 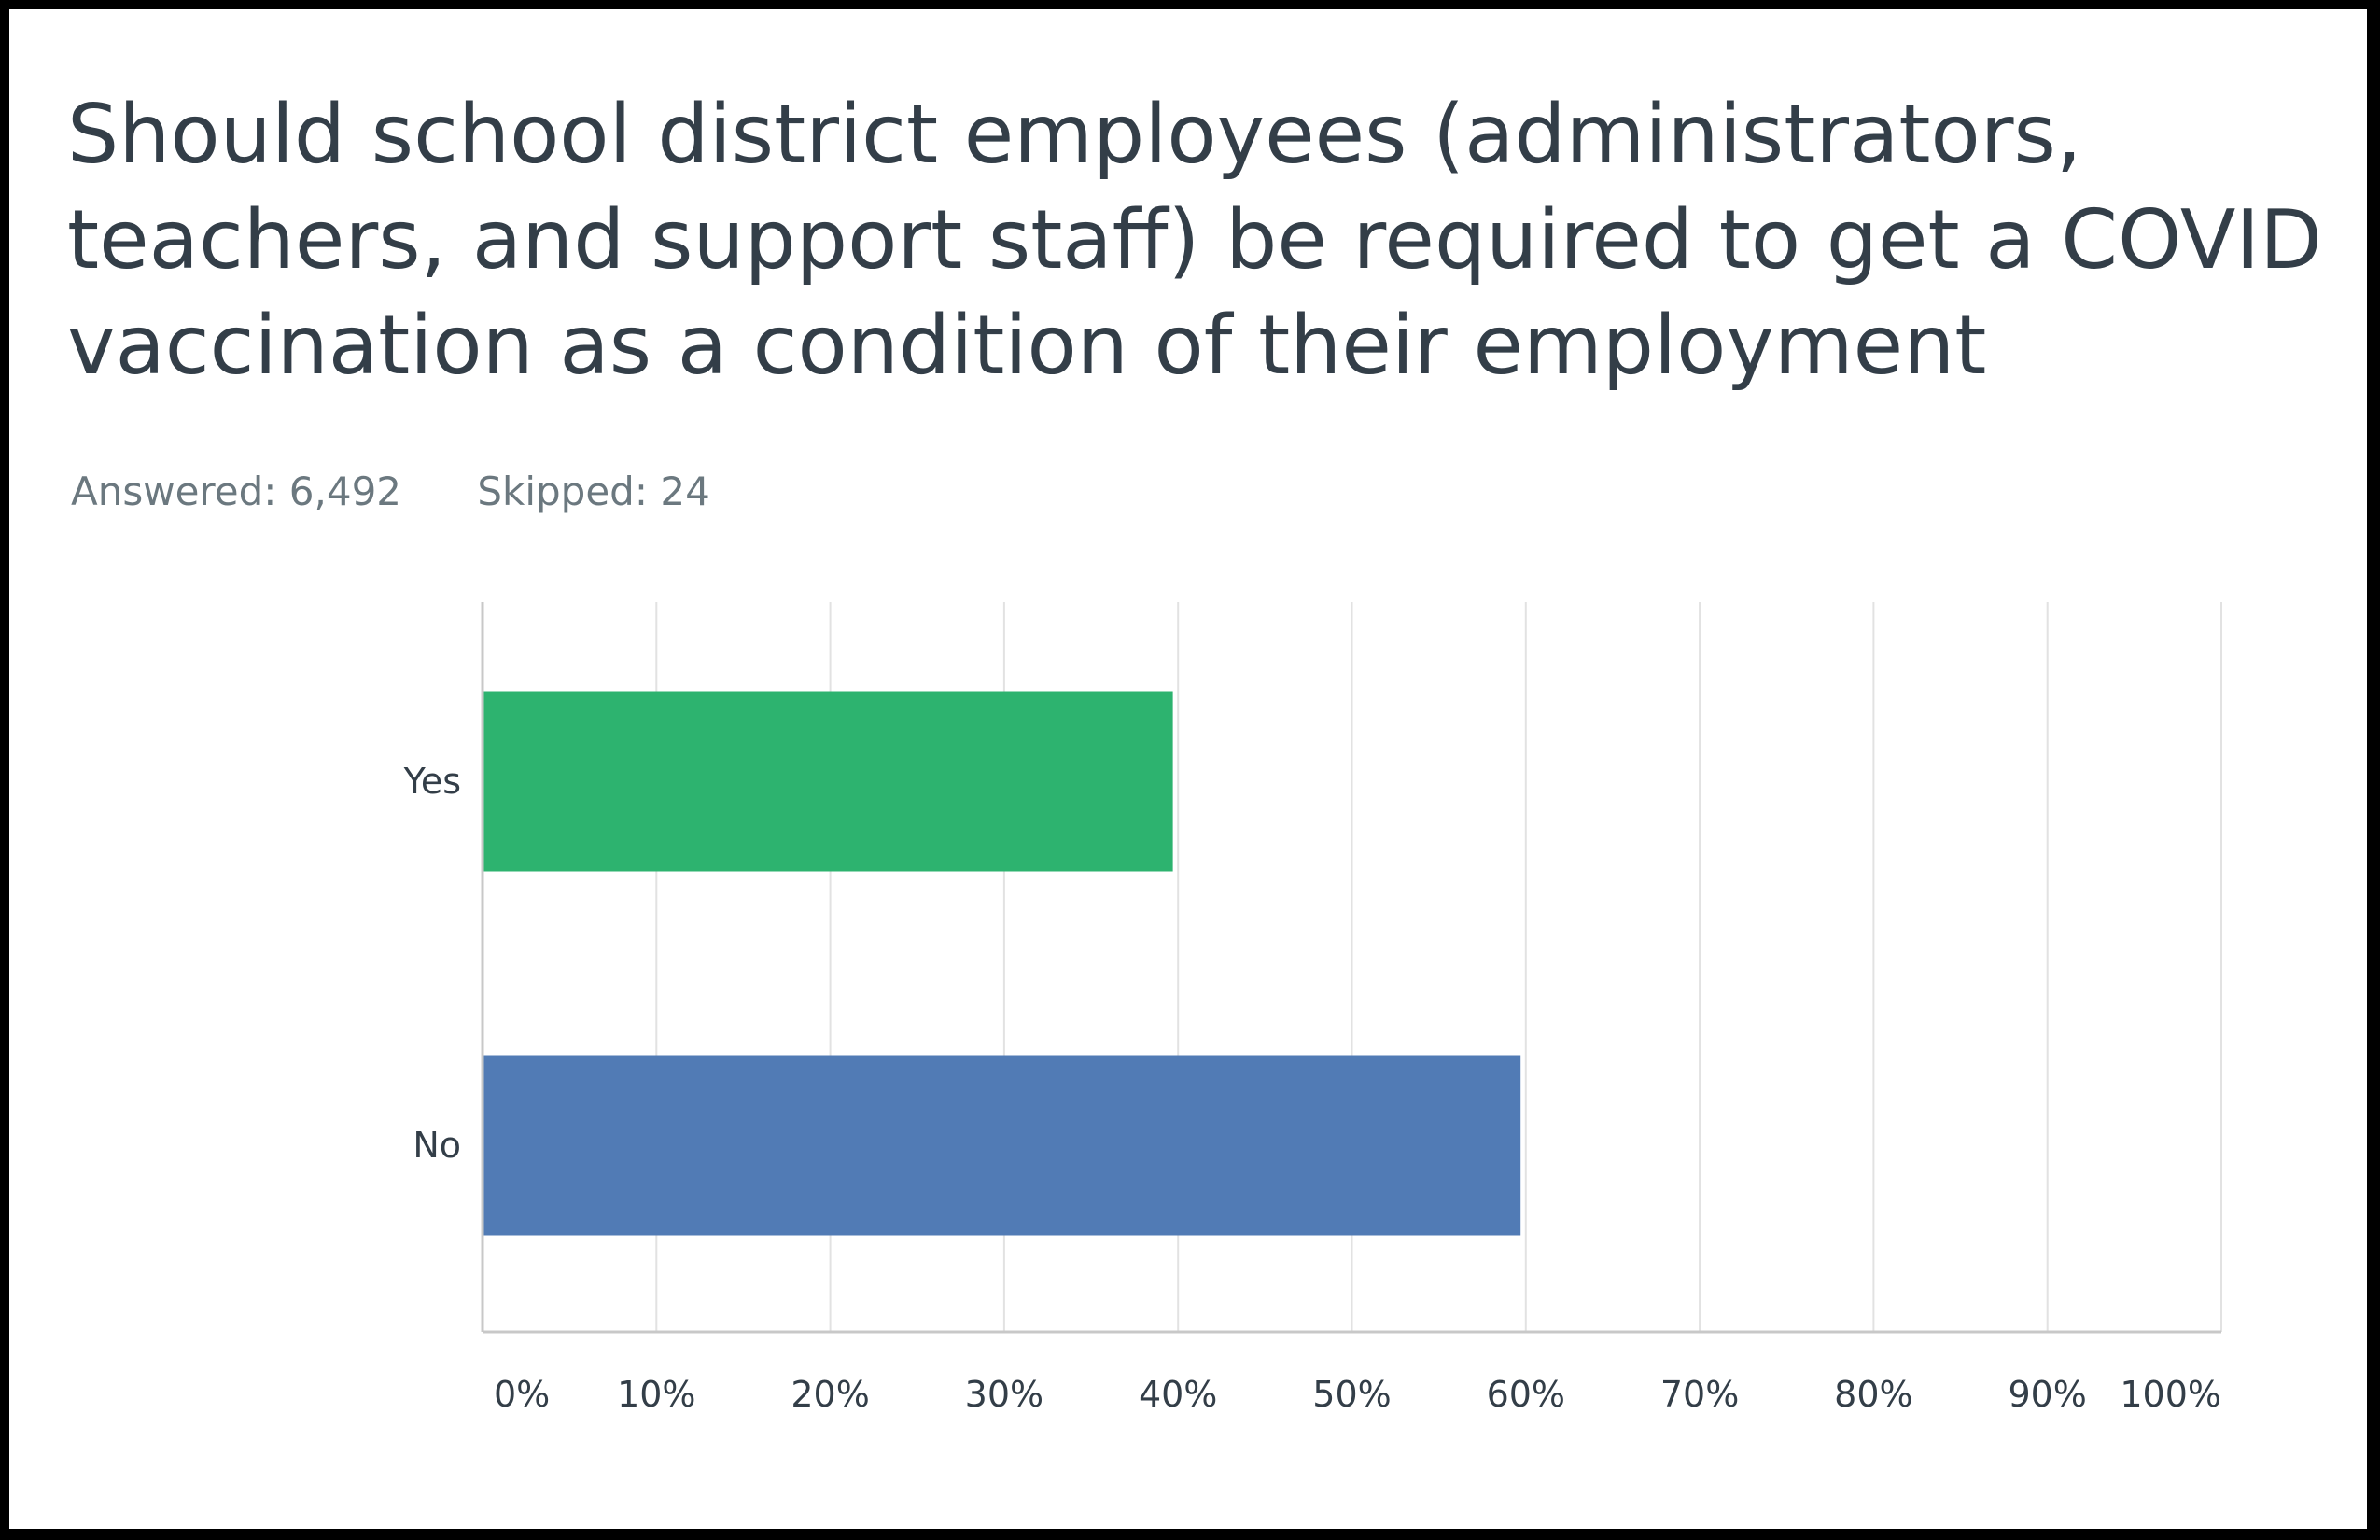 What do you see at coordinates (1351, 1394) in the screenshot?
I see `x-tick-label: 50%` at bounding box center [1351, 1394].